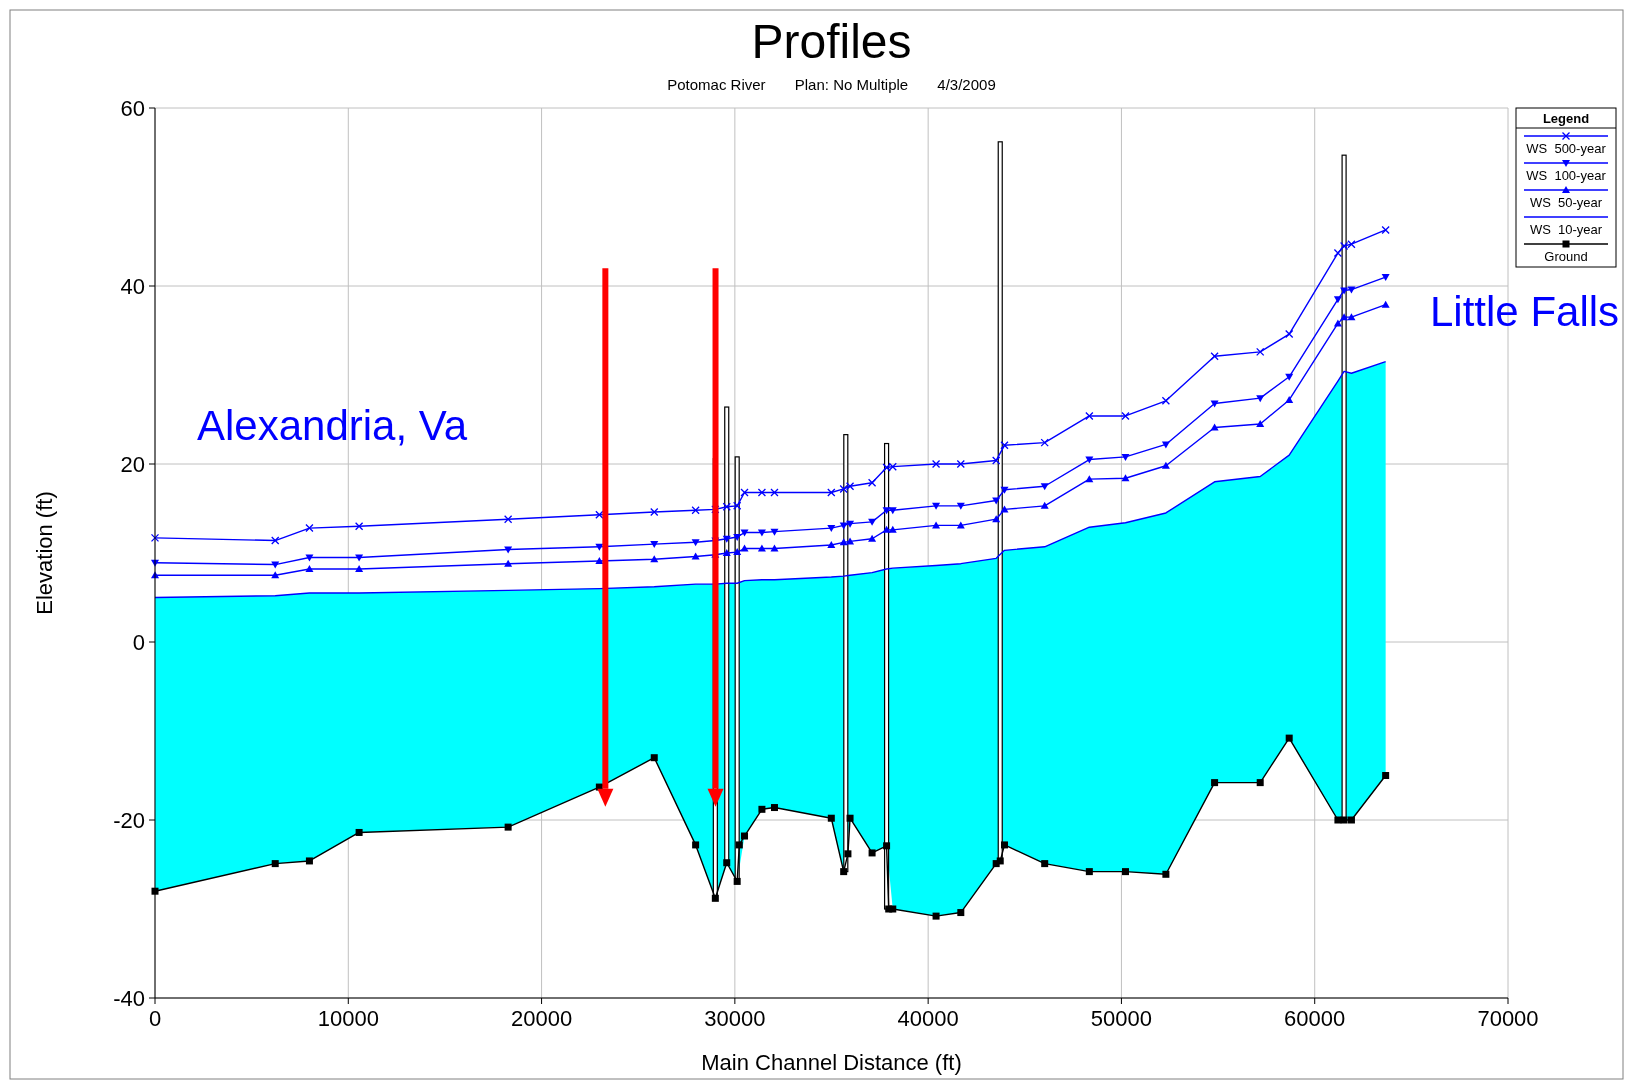 This screenshot has width=1633, height=1089. What do you see at coordinates (132, 286) in the screenshot?
I see `y-tick-label: 40` at bounding box center [132, 286].